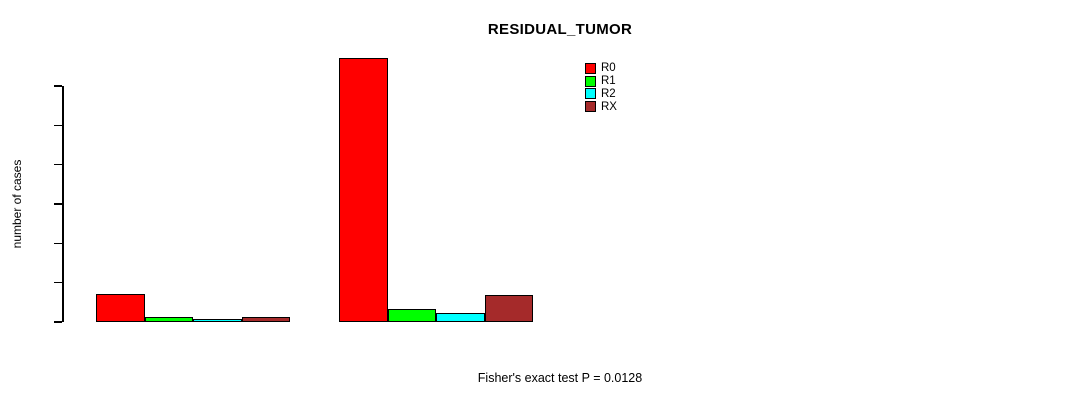 The width and height of the screenshot is (1090, 400). Describe the element at coordinates (608, 68) in the screenshot. I see `legend-label: R0` at that location.